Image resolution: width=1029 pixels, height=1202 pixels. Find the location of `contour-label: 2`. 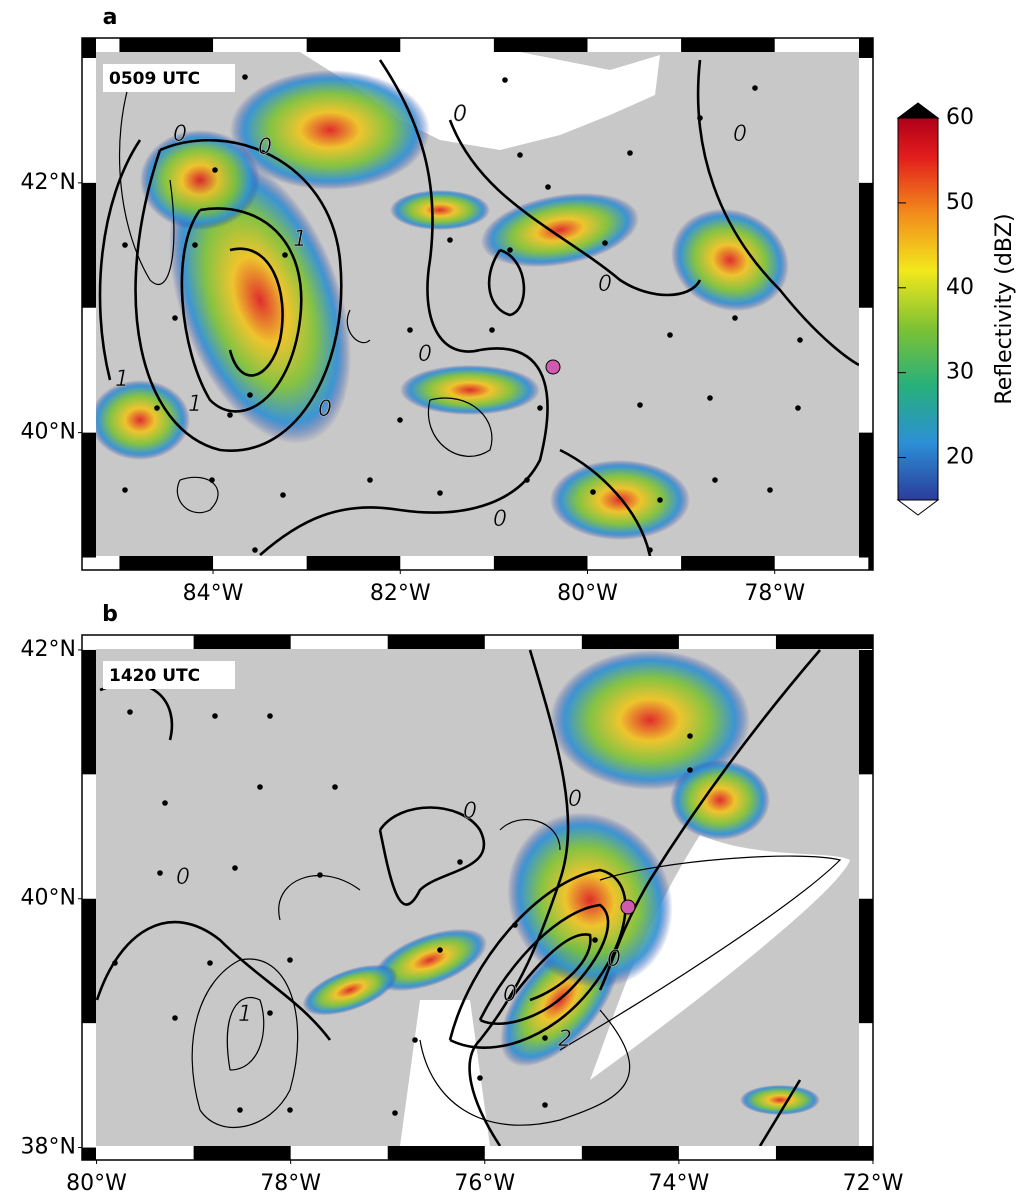

contour-label: 2 is located at coordinates (565, 1039).